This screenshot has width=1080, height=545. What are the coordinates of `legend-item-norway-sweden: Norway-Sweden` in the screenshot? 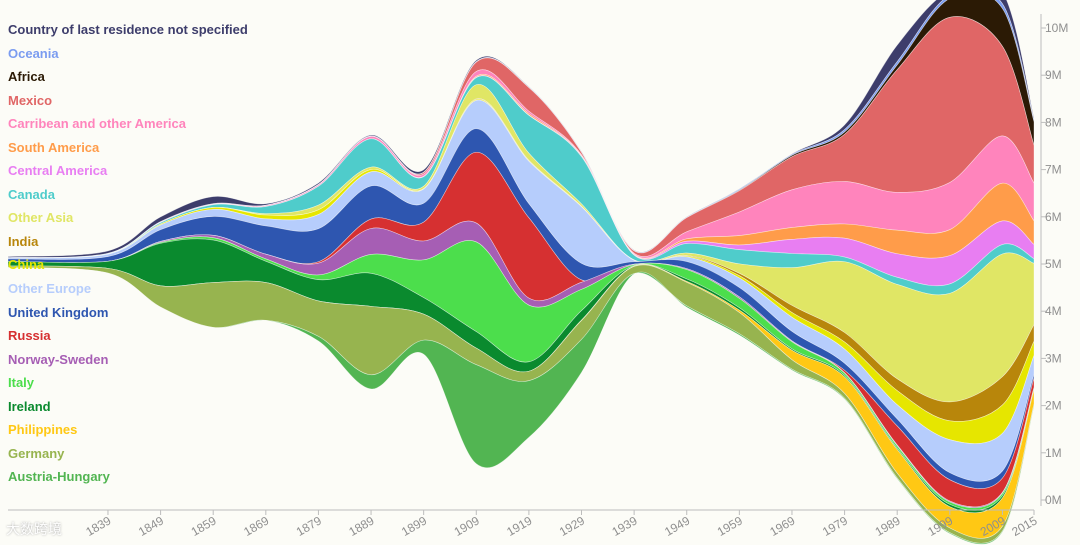 It's located at (58, 359).